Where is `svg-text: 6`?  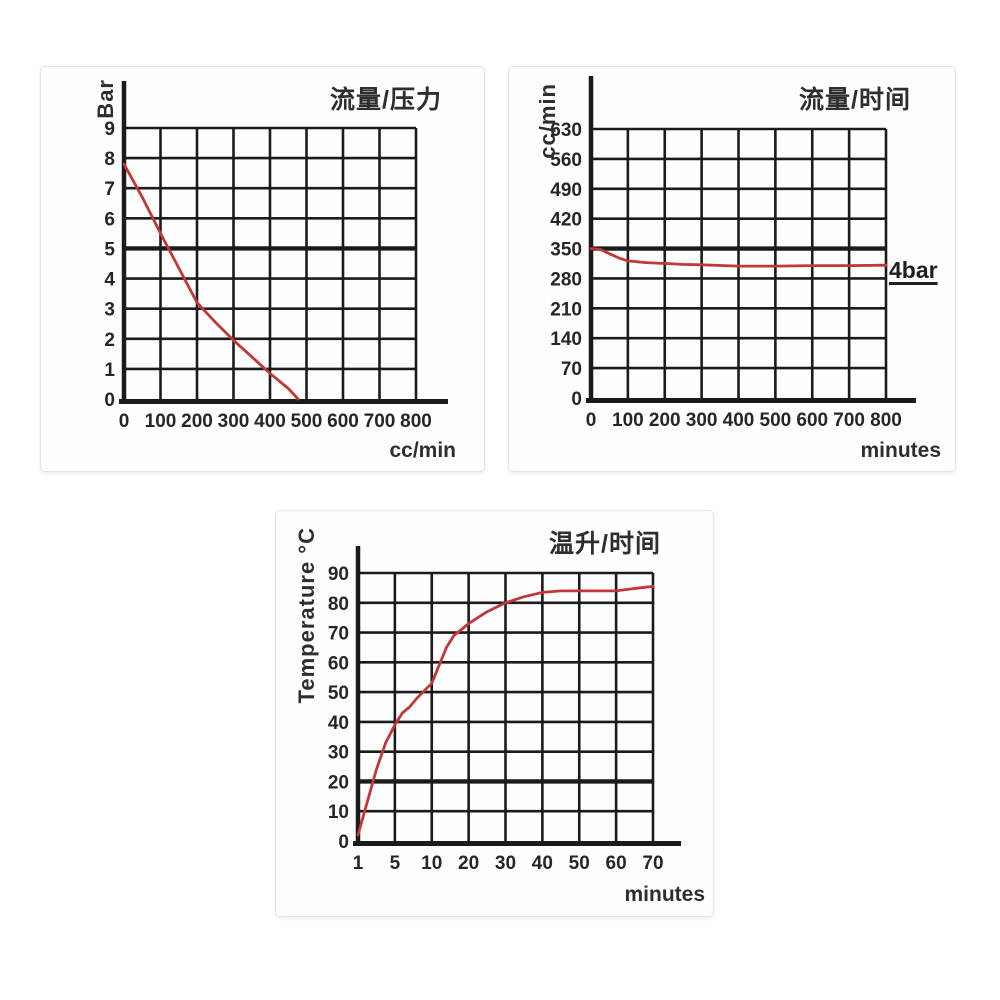 svg-text: 6 is located at coordinates (109, 219).